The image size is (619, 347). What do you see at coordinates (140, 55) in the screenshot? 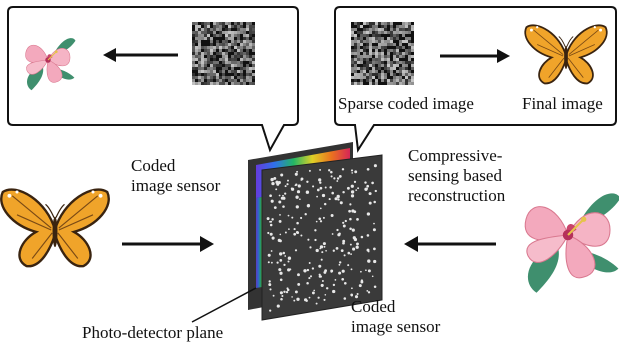
I see `arrow-icon-left-bubble` at bounding box center [140, 55].